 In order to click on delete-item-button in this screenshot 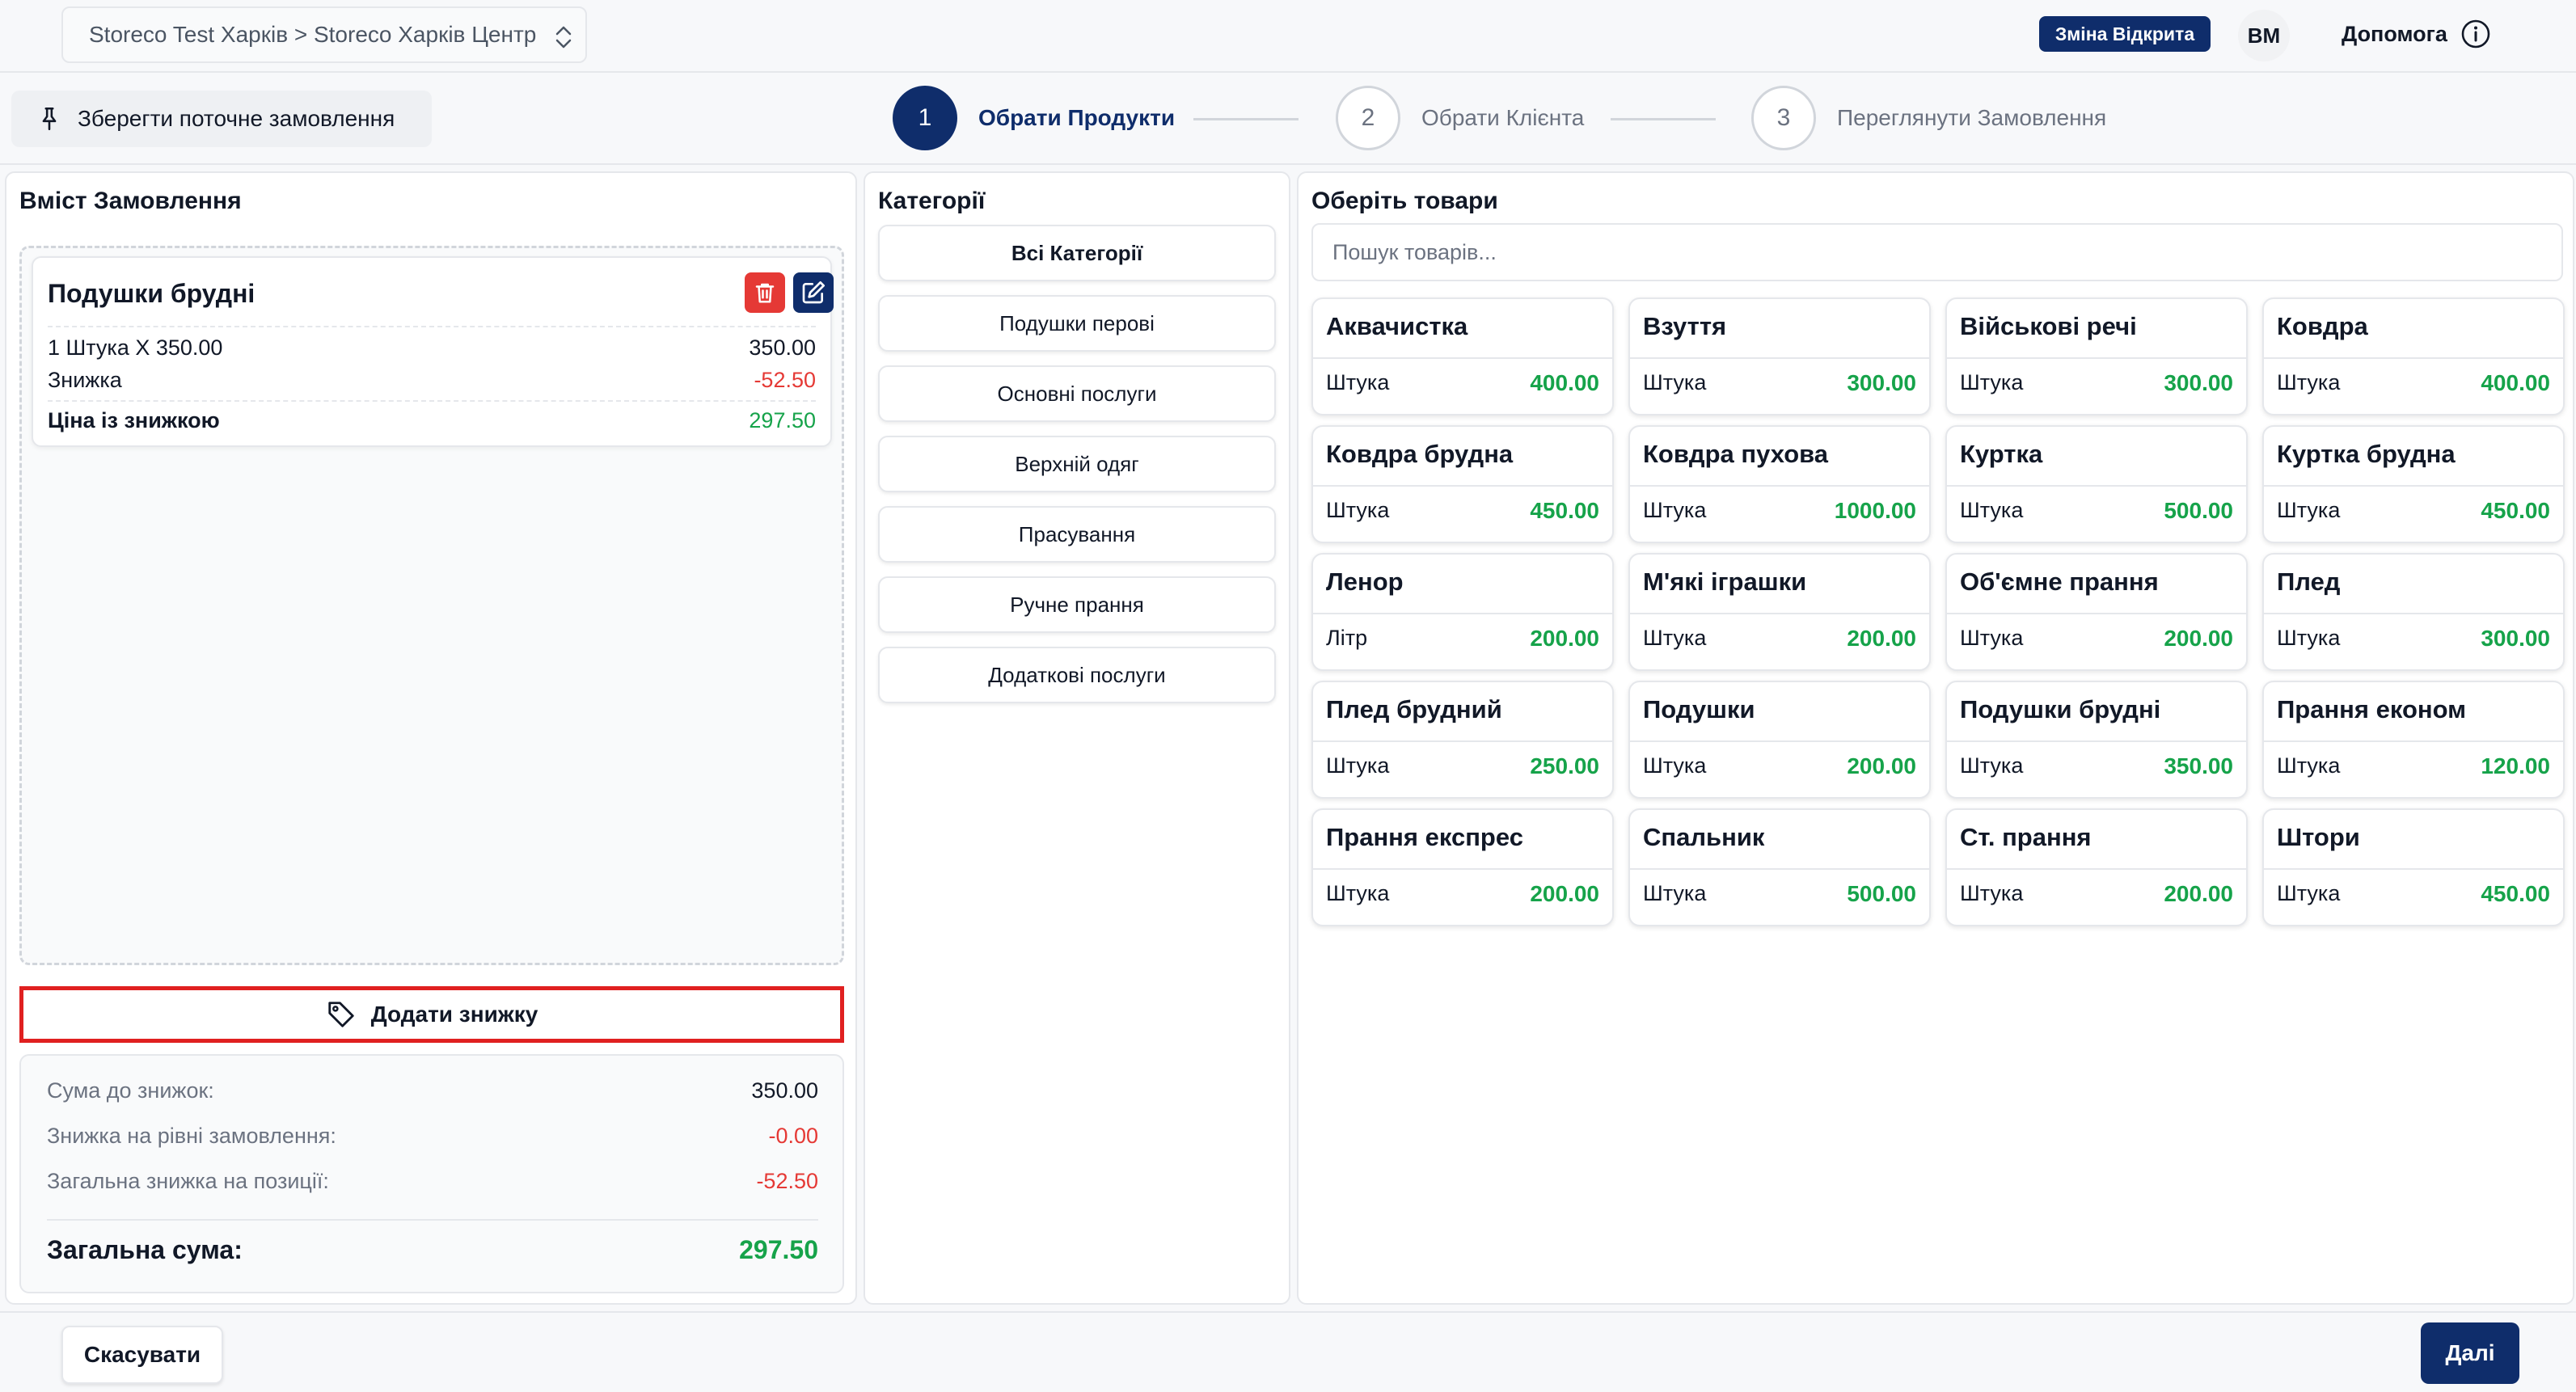, I will do `click(765, 292)`.